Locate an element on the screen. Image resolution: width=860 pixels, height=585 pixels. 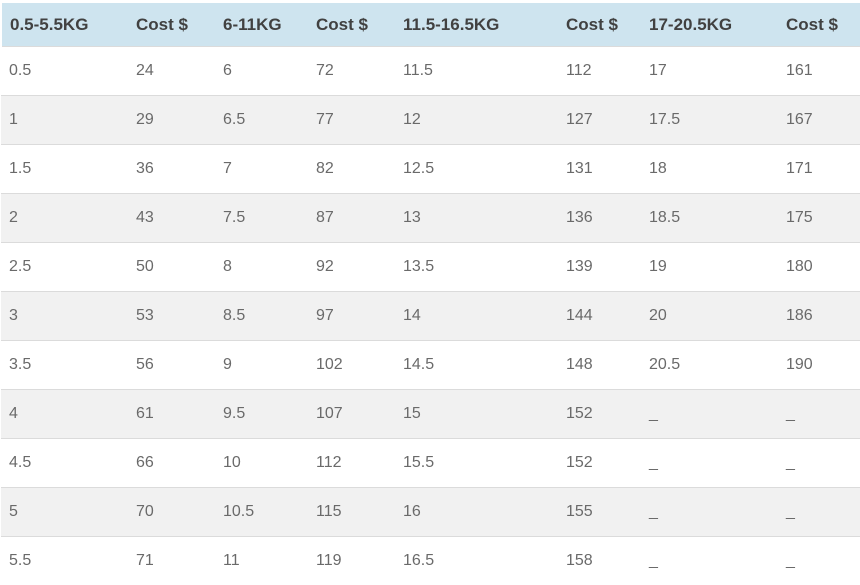
table-cell: 87 is located at coordinates (351, 218).